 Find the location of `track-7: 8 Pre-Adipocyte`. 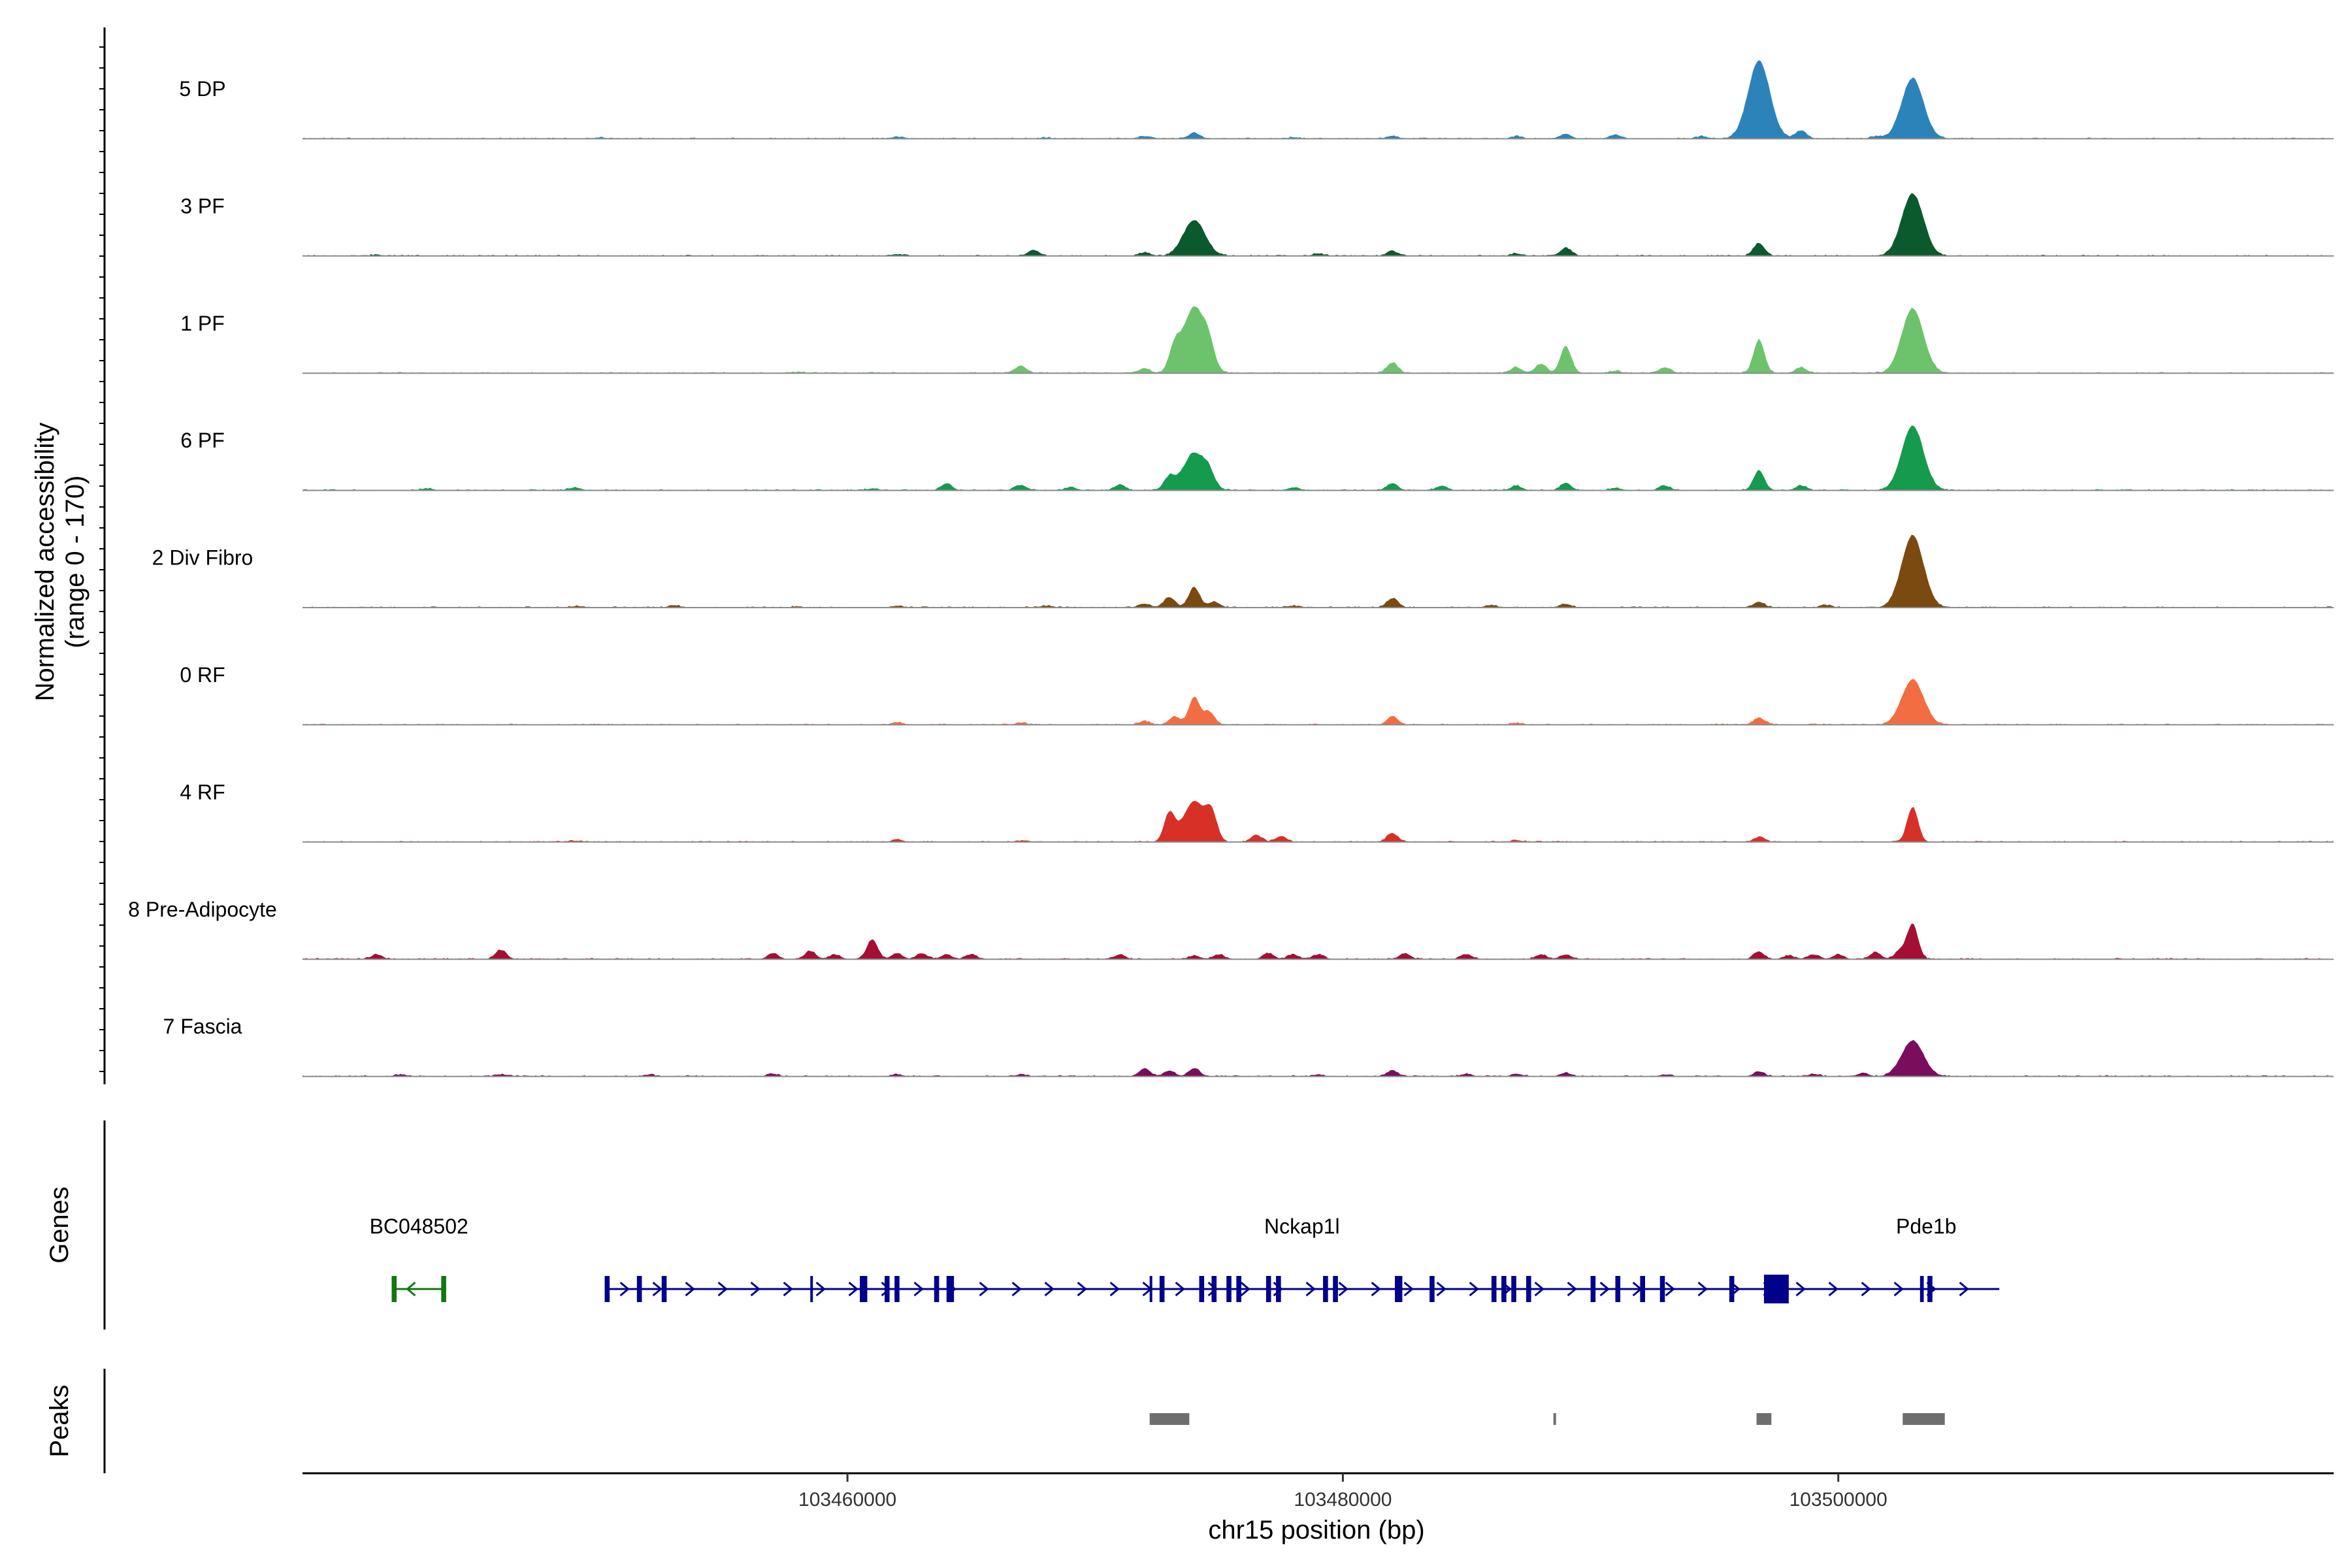

track-7: 8 Pre-Adipocyte is located at coordinates (1231, 929).